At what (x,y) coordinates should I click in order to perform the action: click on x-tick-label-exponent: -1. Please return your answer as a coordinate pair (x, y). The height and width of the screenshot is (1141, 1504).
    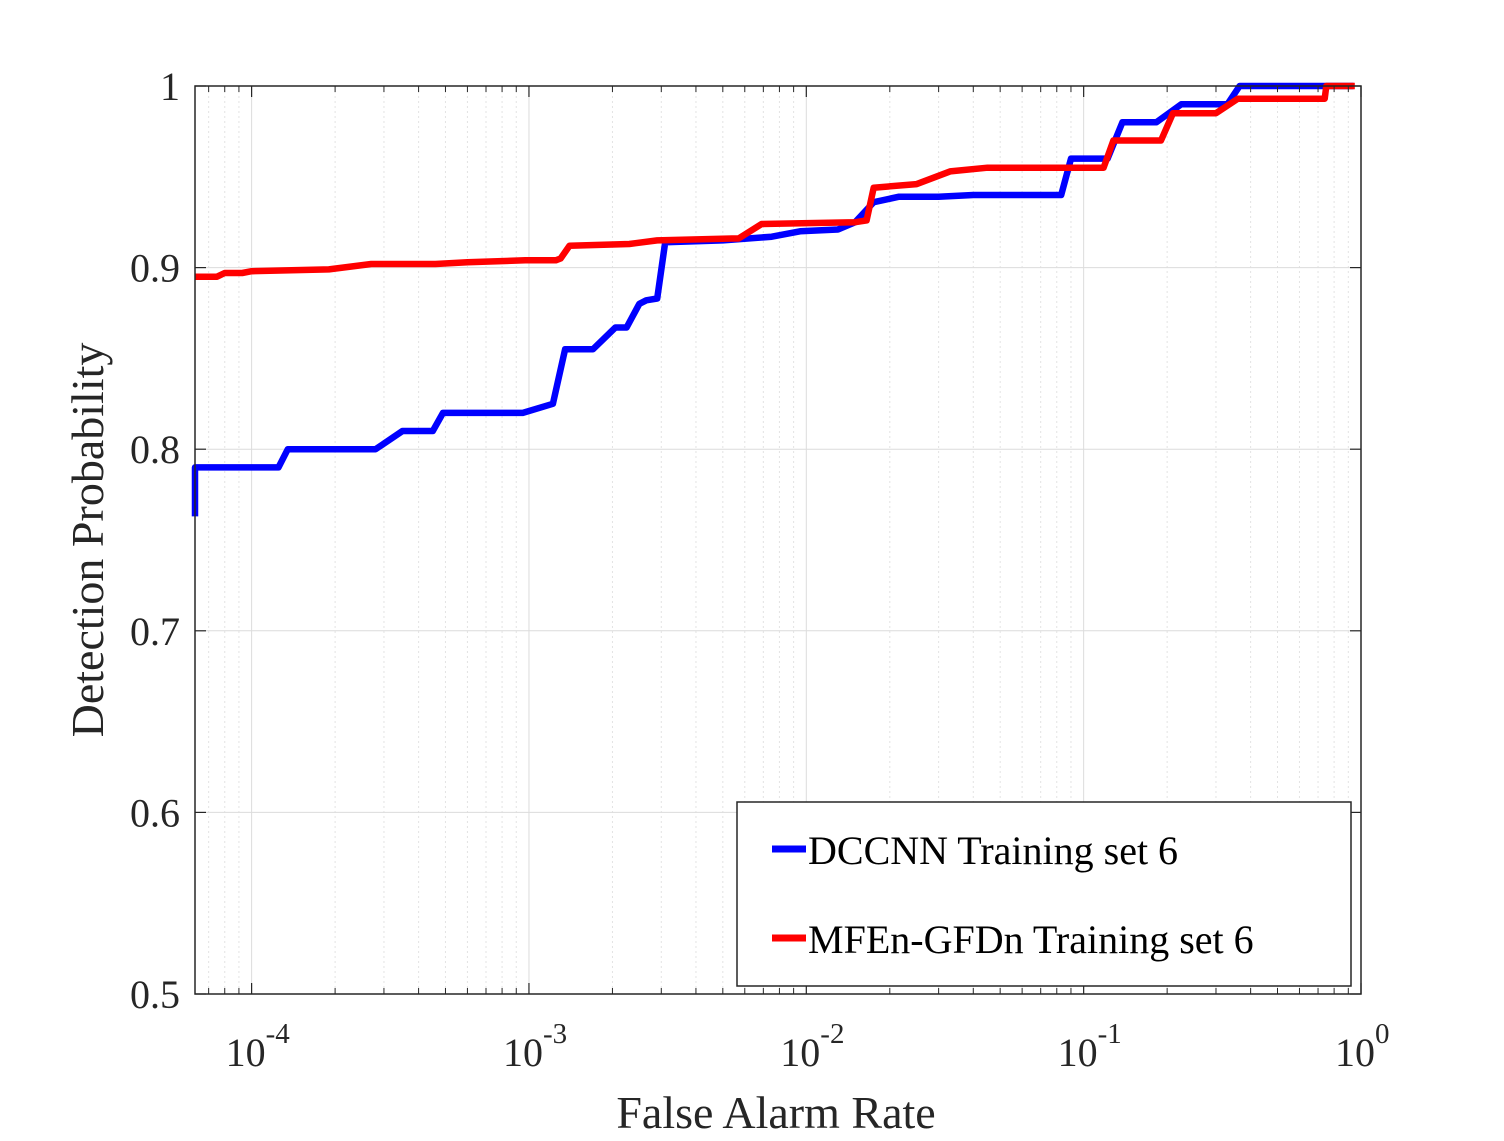
    Looking at the image, I should click on (1110, 1034).